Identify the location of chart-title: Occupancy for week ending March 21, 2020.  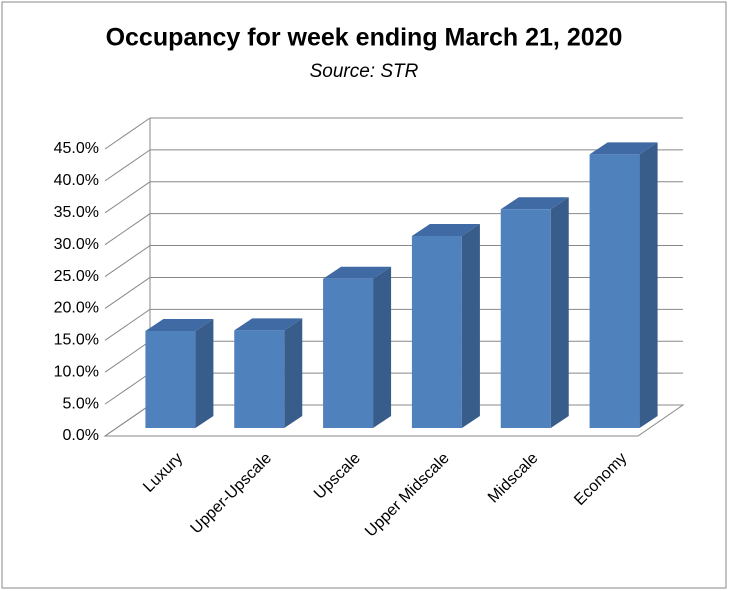
(364, 38).